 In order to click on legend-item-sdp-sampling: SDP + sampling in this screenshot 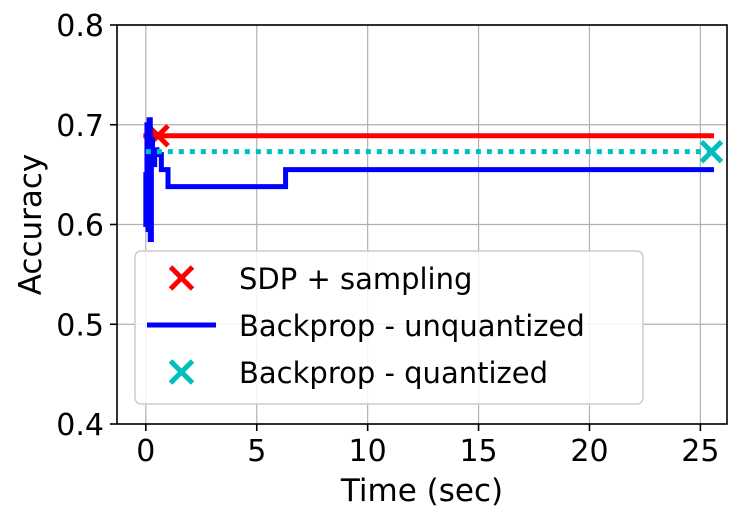, I will do `click(320, 279)`.